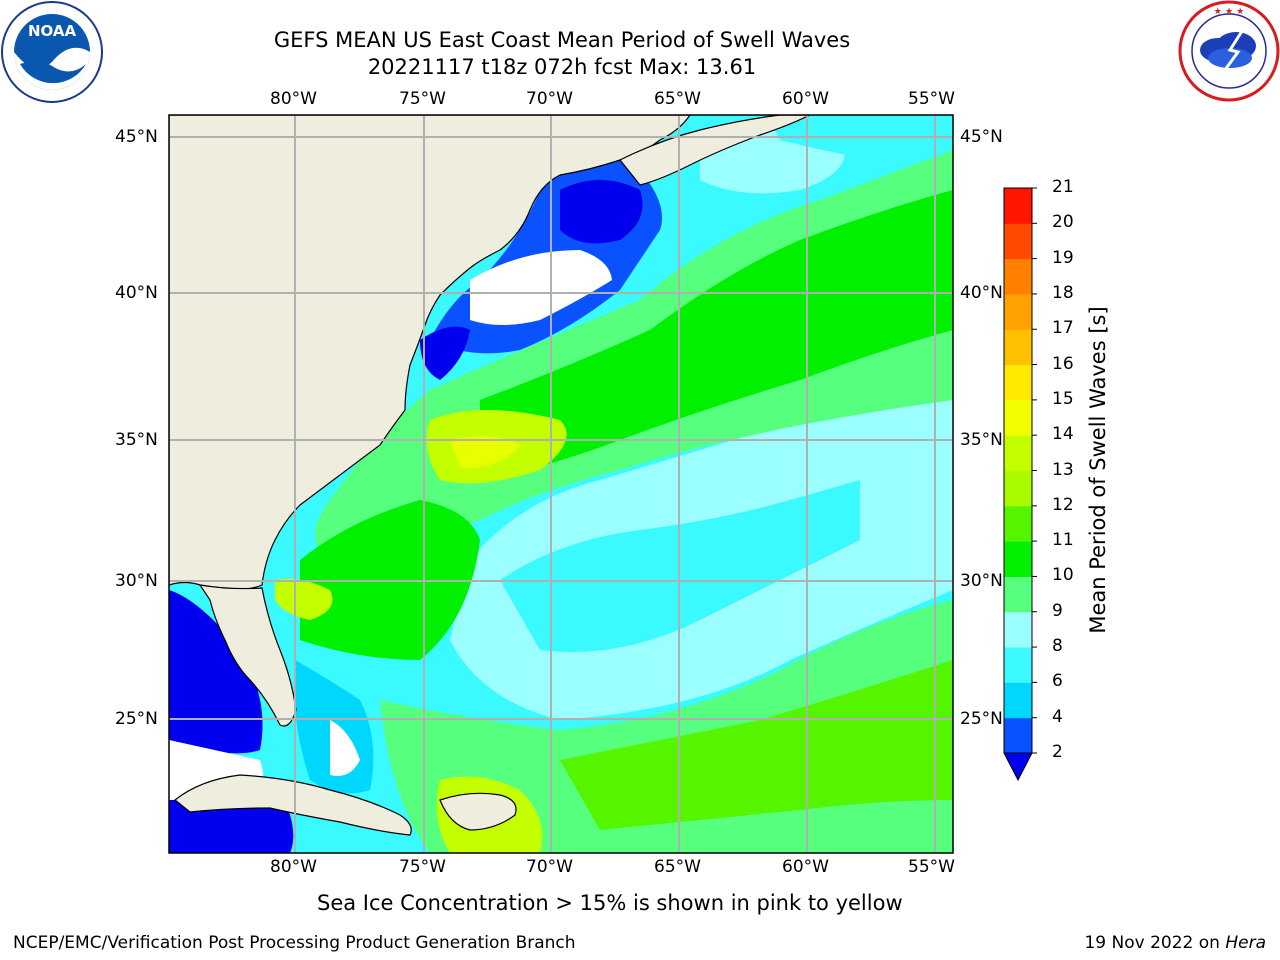 The height and width of the screenshot is (960, 1280). Describe the element at coordinates (805, 99) in the screenshot. I see `lon-label-top-60w: 60°W` at that location.